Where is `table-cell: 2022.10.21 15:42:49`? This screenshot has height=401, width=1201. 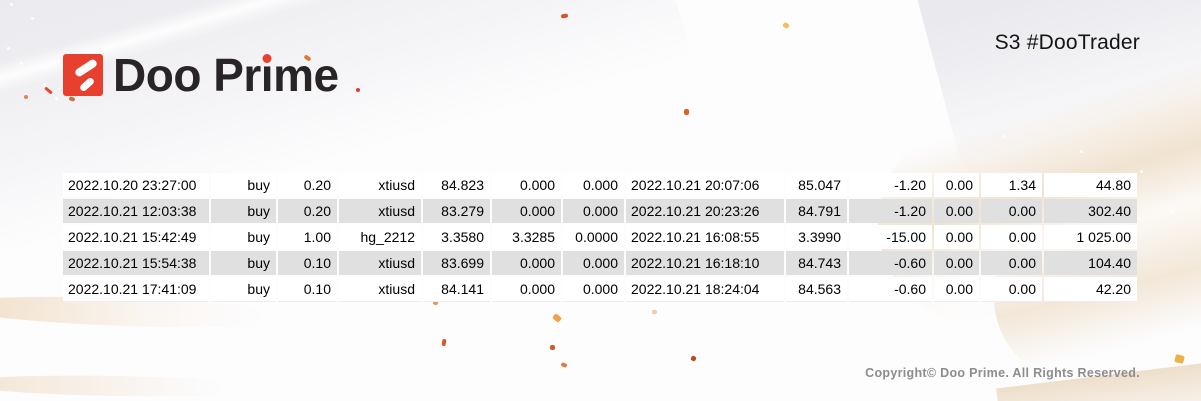 table-cell: 2022.10.21 15:42:49 is located at coordinates (136, 237).